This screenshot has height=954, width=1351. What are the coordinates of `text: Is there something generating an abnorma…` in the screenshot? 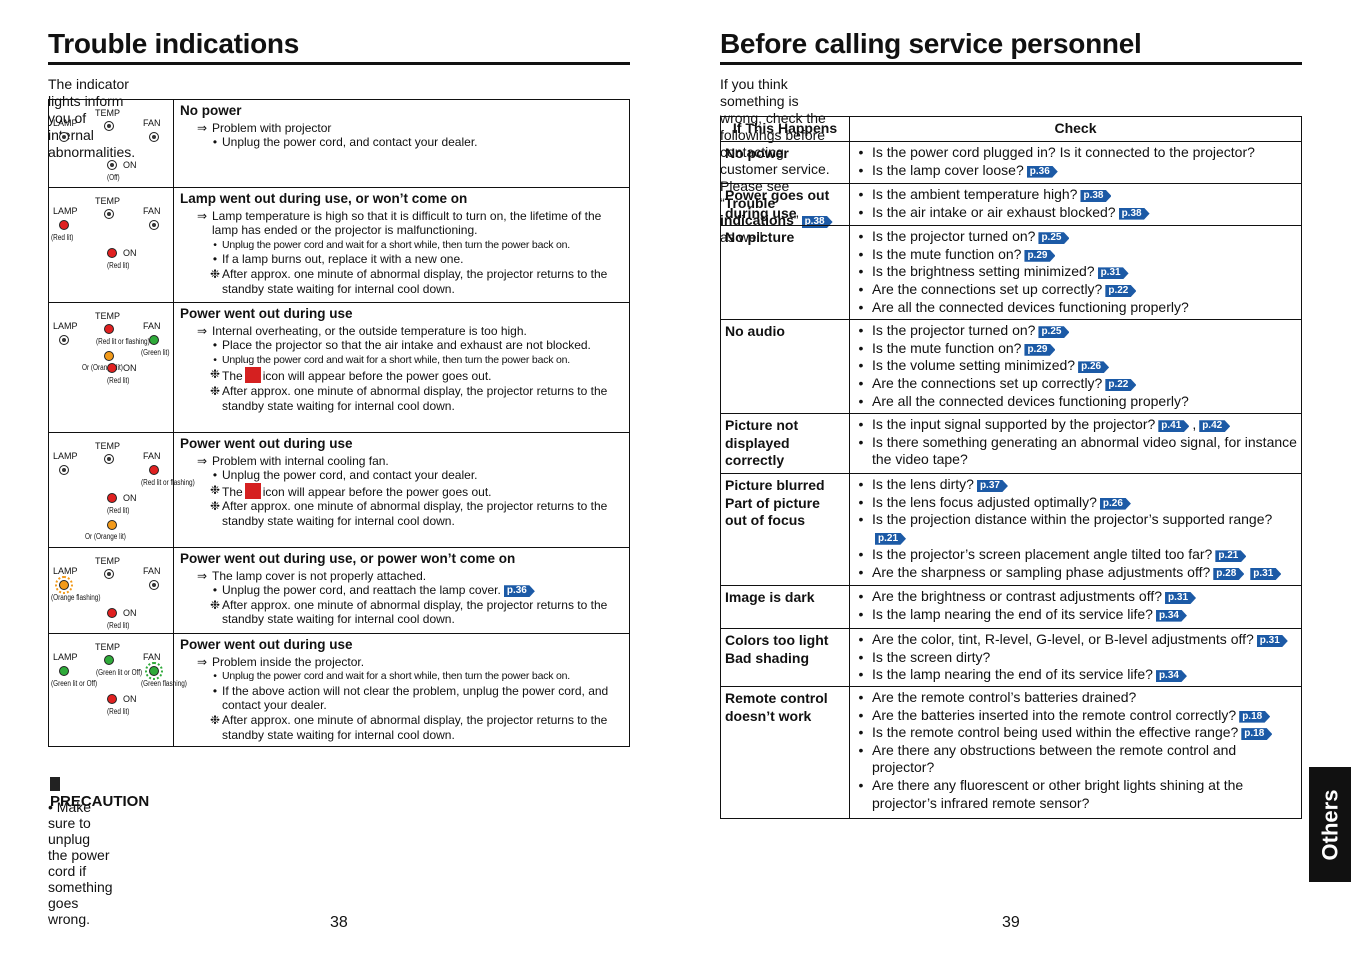 It's located at (1082, 451).